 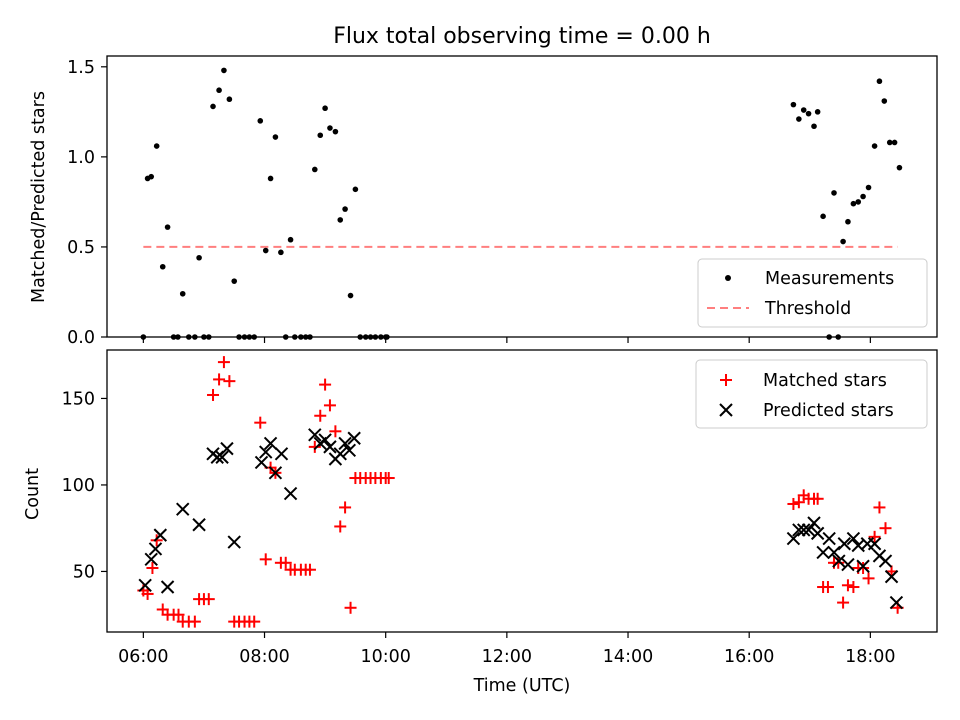 I want to click on ratio-y-tick-label: 1.5, so click(x=81, y=68).